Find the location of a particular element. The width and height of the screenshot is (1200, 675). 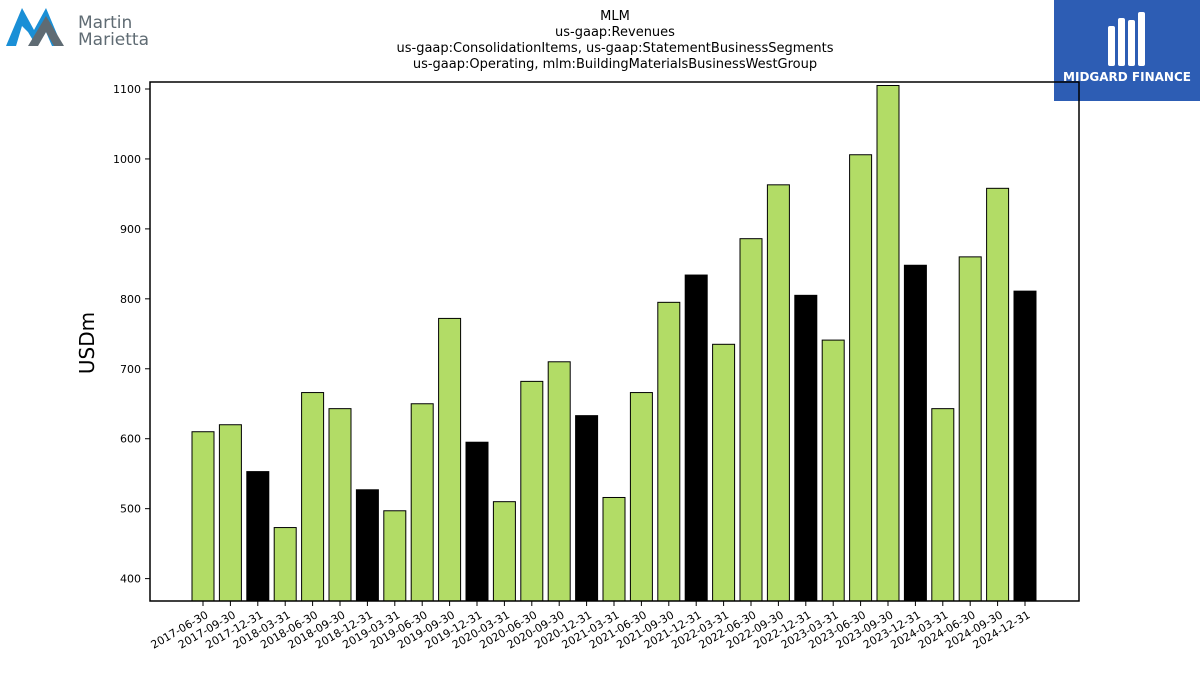

y-tick-label: 500 is located at coordinates (130, 509).